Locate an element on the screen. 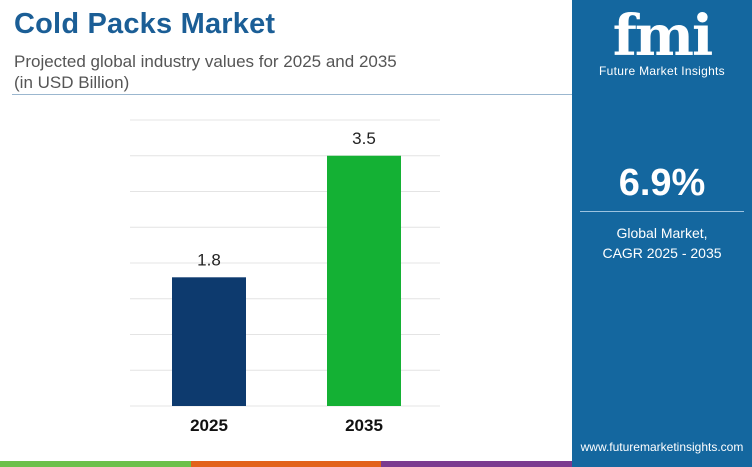 The image size is (752, 467). fmi-logo: fmi Future Market Insights is located at coordinates (662, 42).